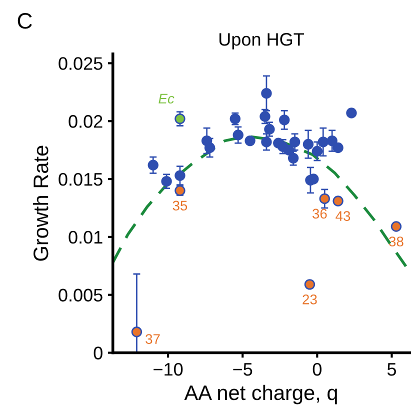 The width and height of the screenshot is (418, 415). Describe the element at coordinates (85, 121) in the screenshot. I see `y-tick-label: 0.02` at that location.